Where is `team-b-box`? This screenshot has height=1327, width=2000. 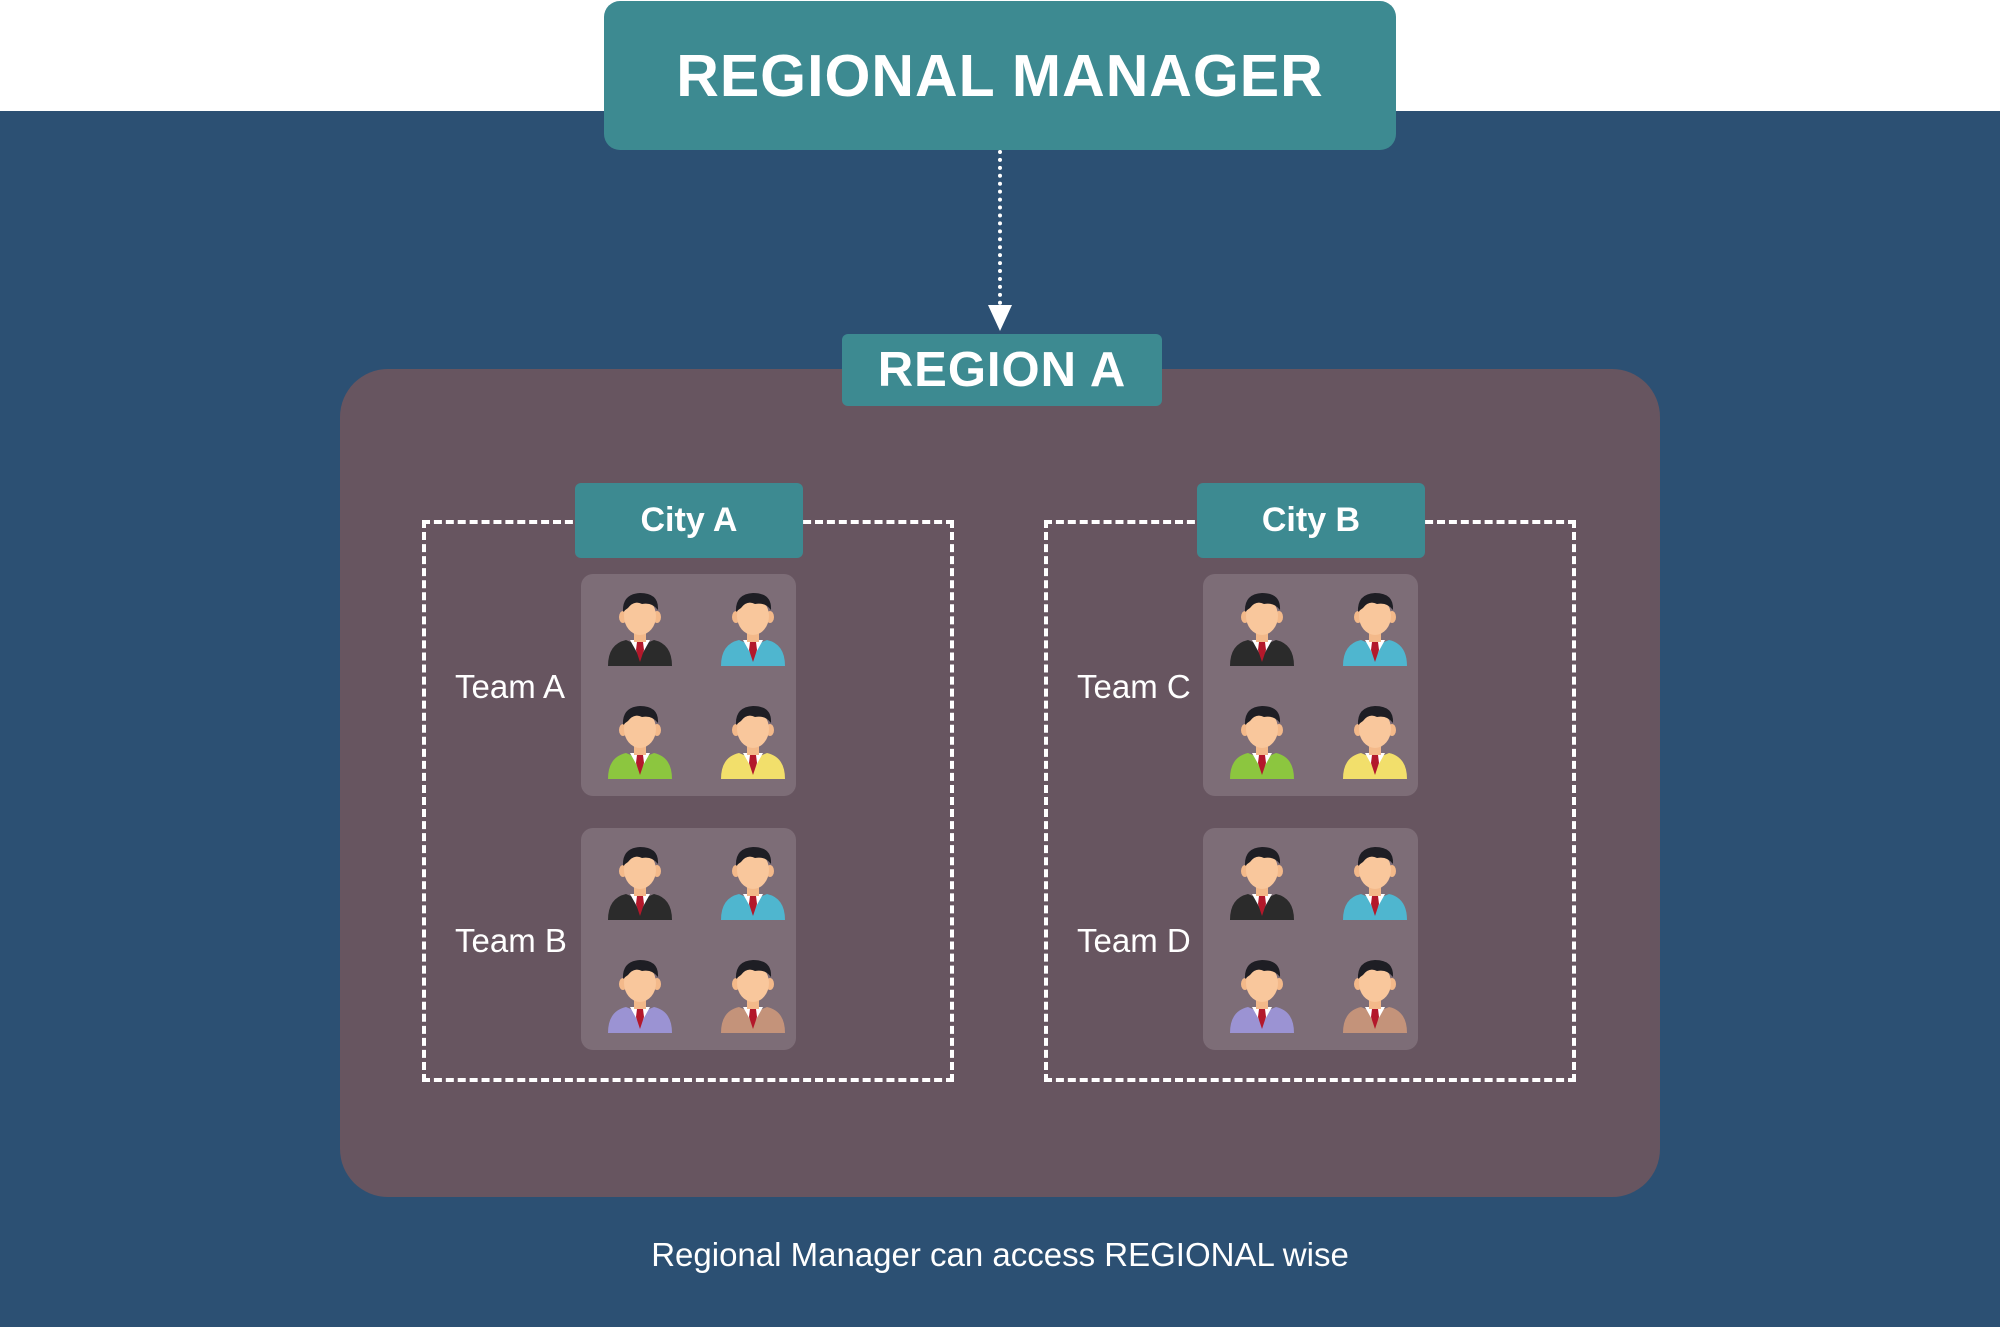
team-b-box is located at coordinates (688, 939).